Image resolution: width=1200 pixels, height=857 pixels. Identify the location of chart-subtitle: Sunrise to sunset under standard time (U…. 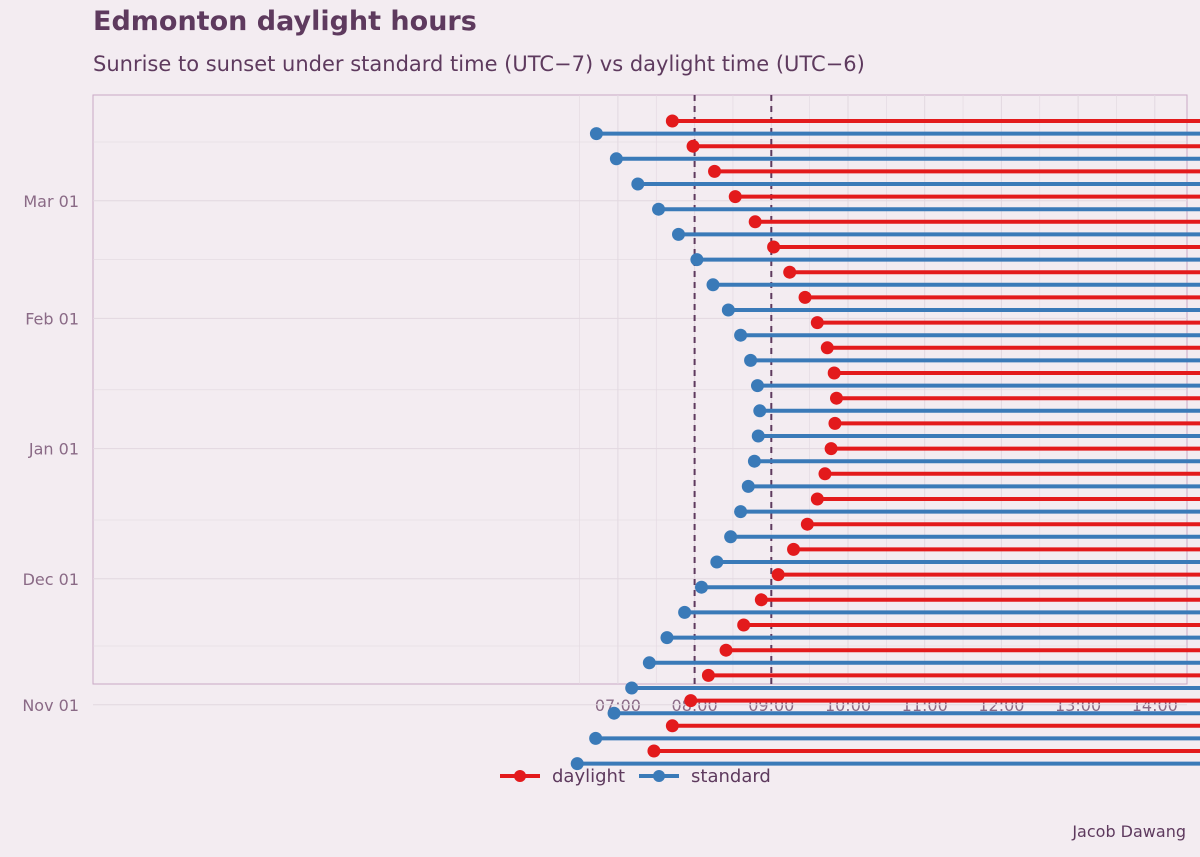
(479, 64).